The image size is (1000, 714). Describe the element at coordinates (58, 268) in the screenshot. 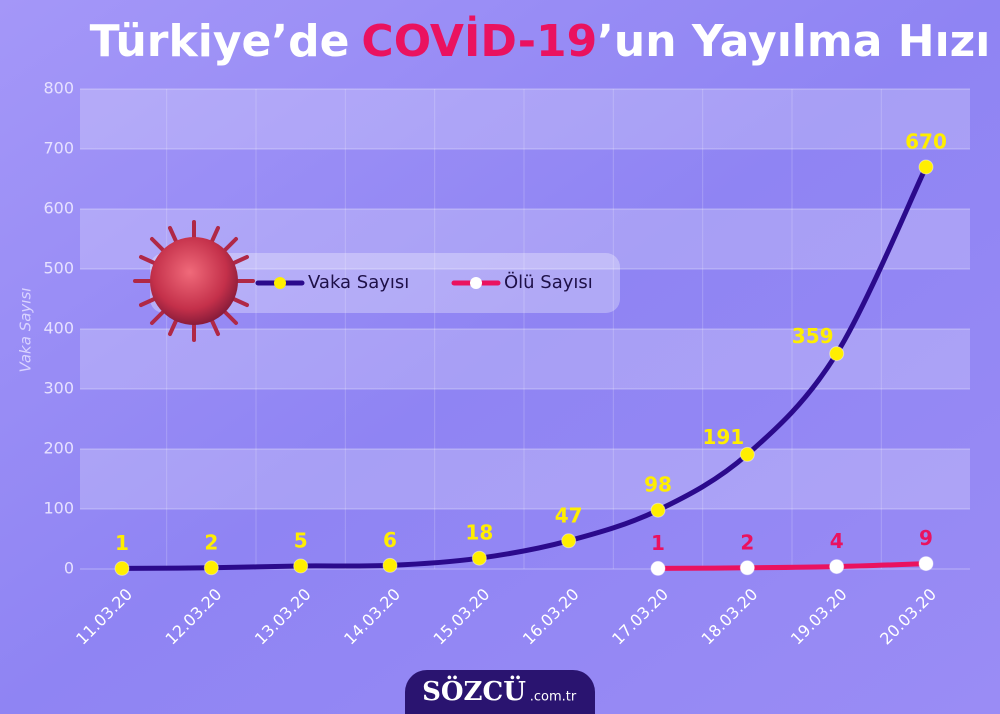

I see `y-tick-label: 500` at that location.